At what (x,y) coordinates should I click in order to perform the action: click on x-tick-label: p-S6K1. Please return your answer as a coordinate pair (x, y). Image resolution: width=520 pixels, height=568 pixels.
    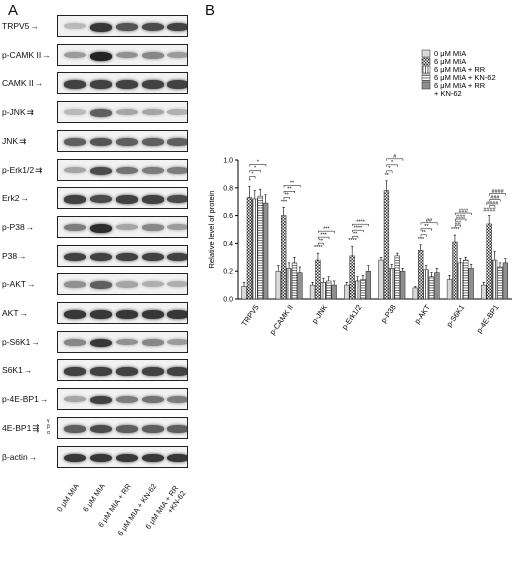
    Looking at the image, I should click on (456, 316).